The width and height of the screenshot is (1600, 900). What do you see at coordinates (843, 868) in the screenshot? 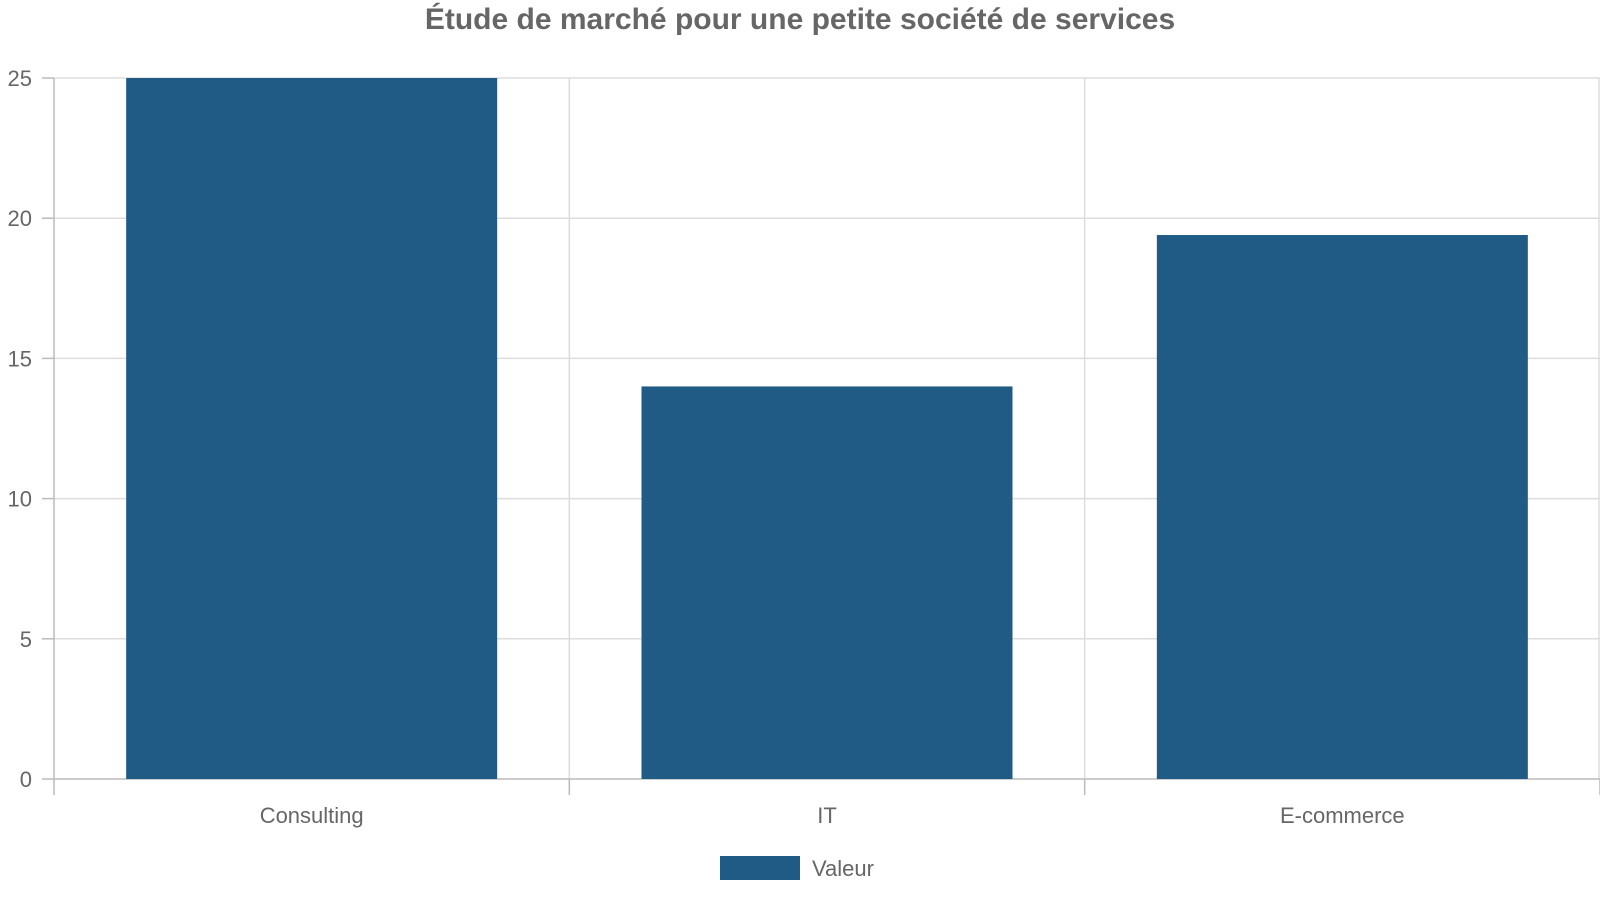
I see `legend-label-valeur: Valeur` at bounding box center [843, 868].